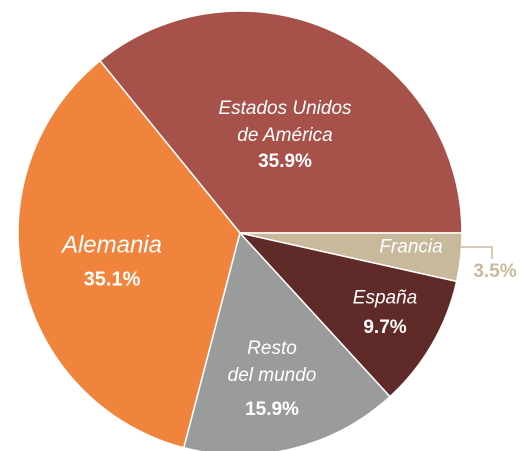  What do you see at coordinates (272, 409) in the screenshot?
I see `slice-value: 15.9%` at bounding box center [272, 409].